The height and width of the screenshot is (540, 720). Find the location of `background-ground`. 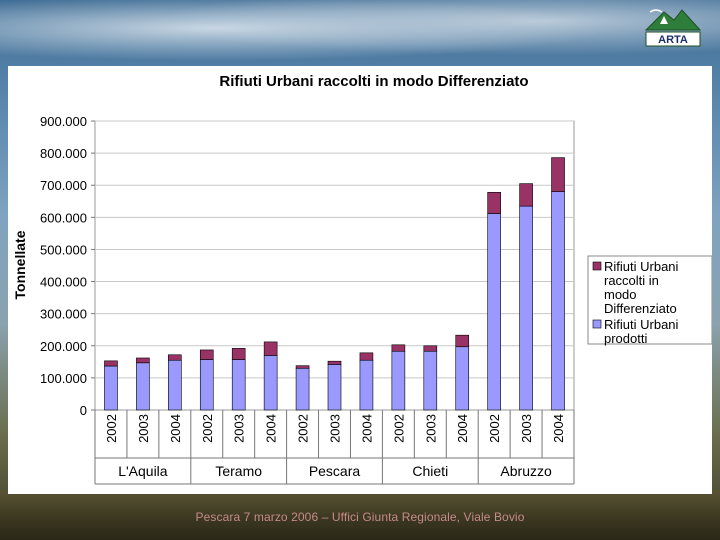

background-ground is located at coordinates (360, 515).